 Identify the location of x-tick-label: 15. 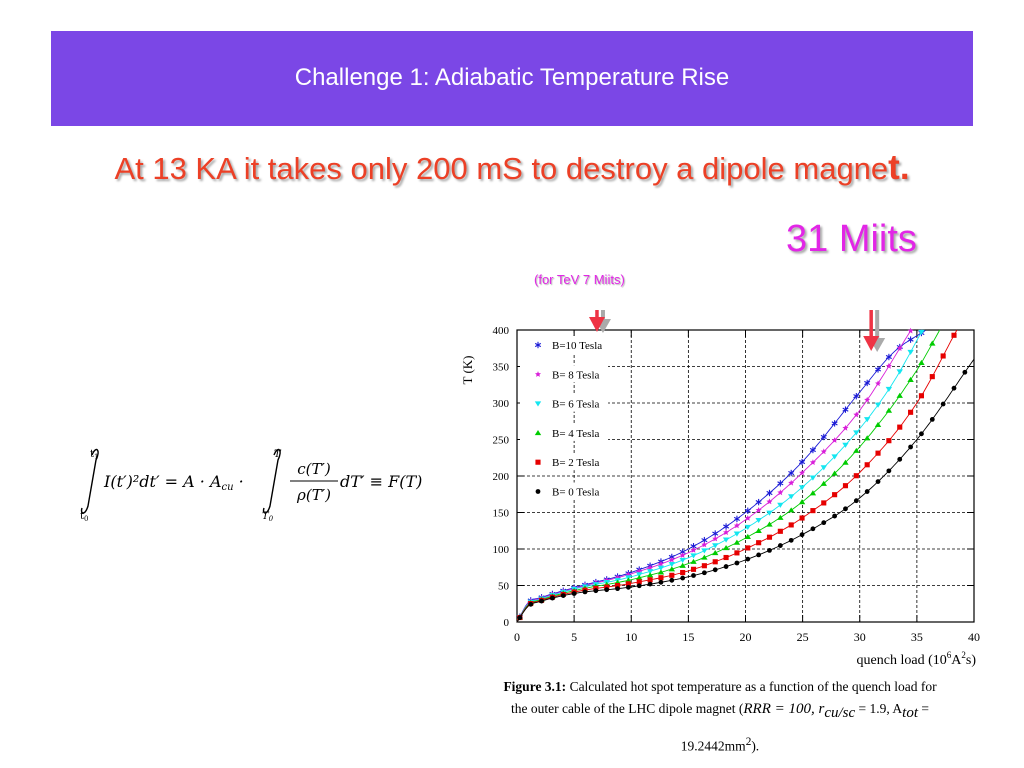
(688, 637).